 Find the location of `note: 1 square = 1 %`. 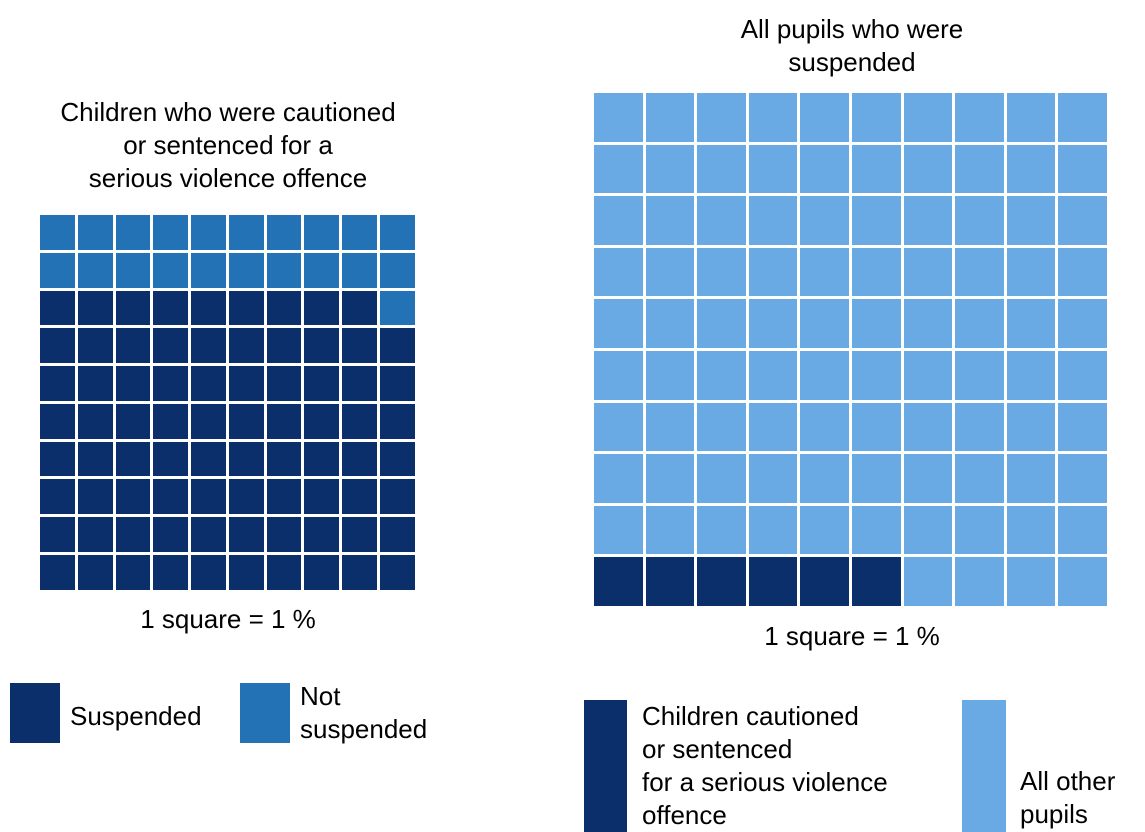

note: 1 square = 1 % is located at coordinates (228, 619).